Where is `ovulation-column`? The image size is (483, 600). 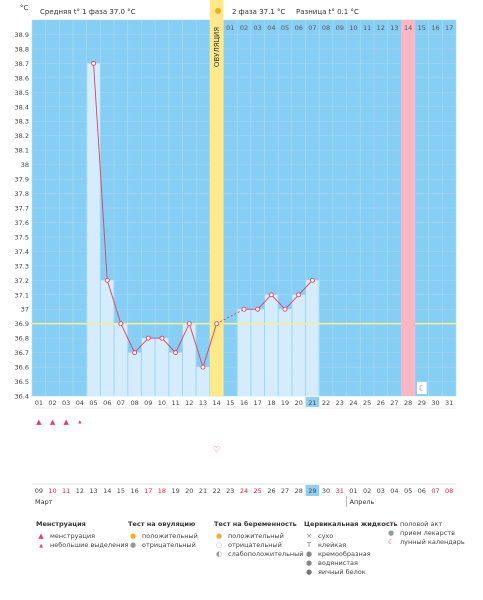
ovulation-column is located at coordinates (216, 198).